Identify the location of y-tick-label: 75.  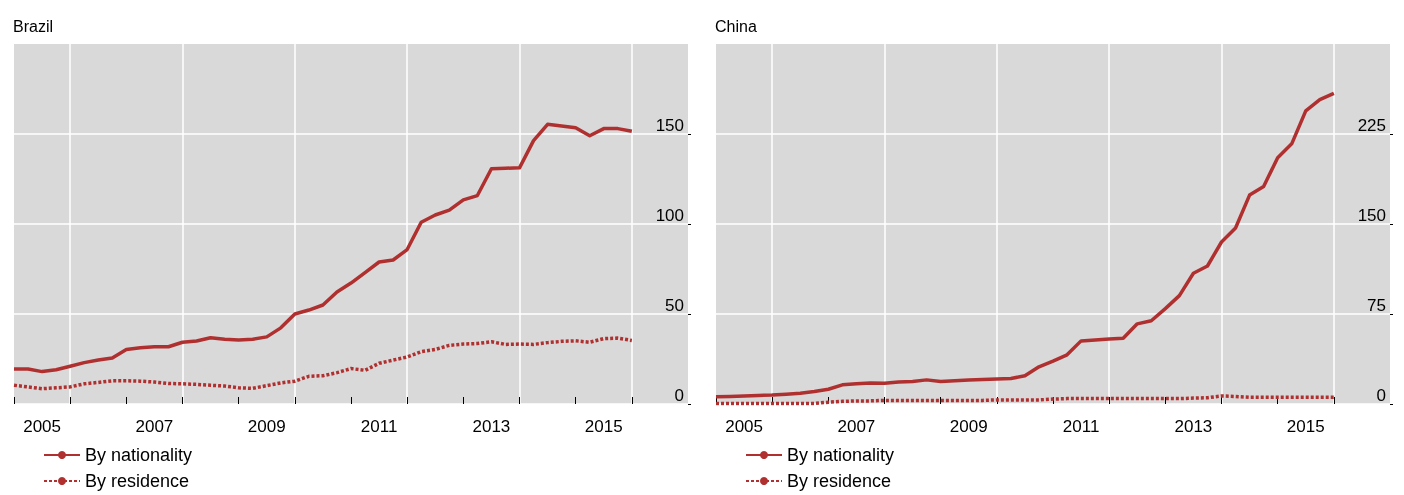
(1376, 305).